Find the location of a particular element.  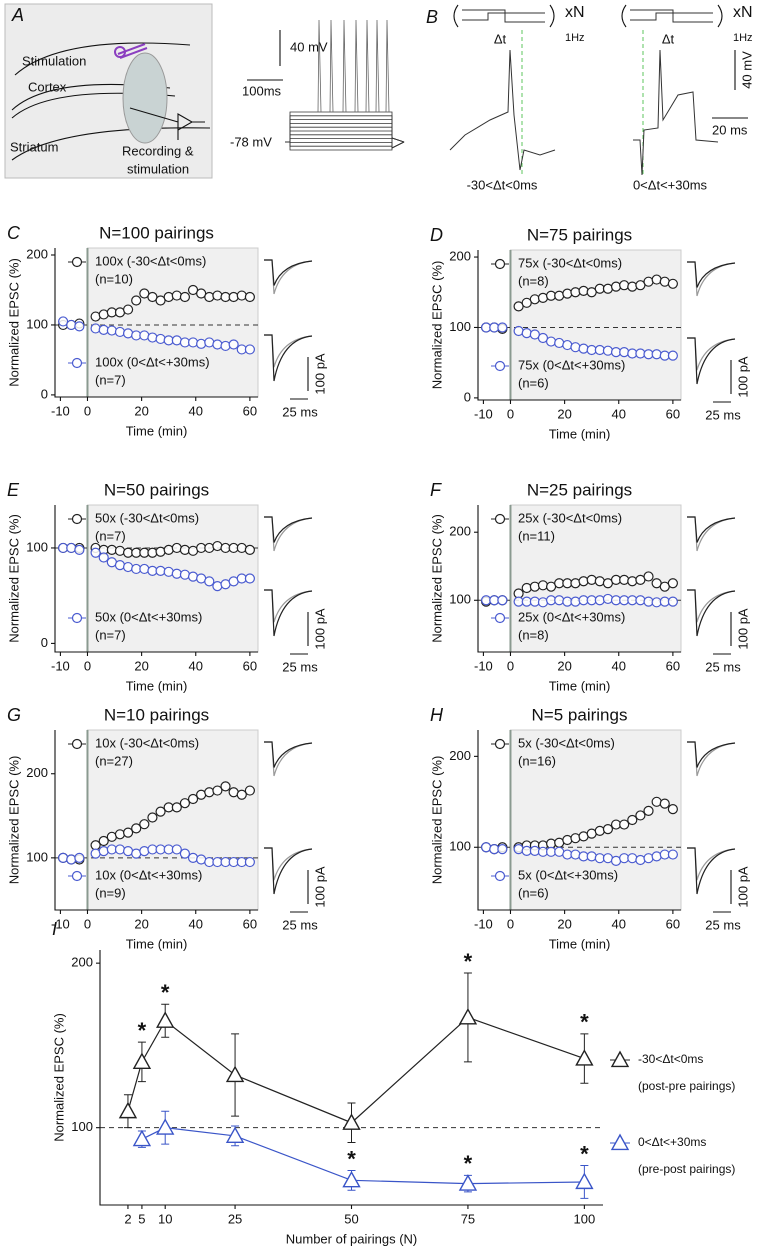

significance-star: * is located at coordinates (584, 1153).